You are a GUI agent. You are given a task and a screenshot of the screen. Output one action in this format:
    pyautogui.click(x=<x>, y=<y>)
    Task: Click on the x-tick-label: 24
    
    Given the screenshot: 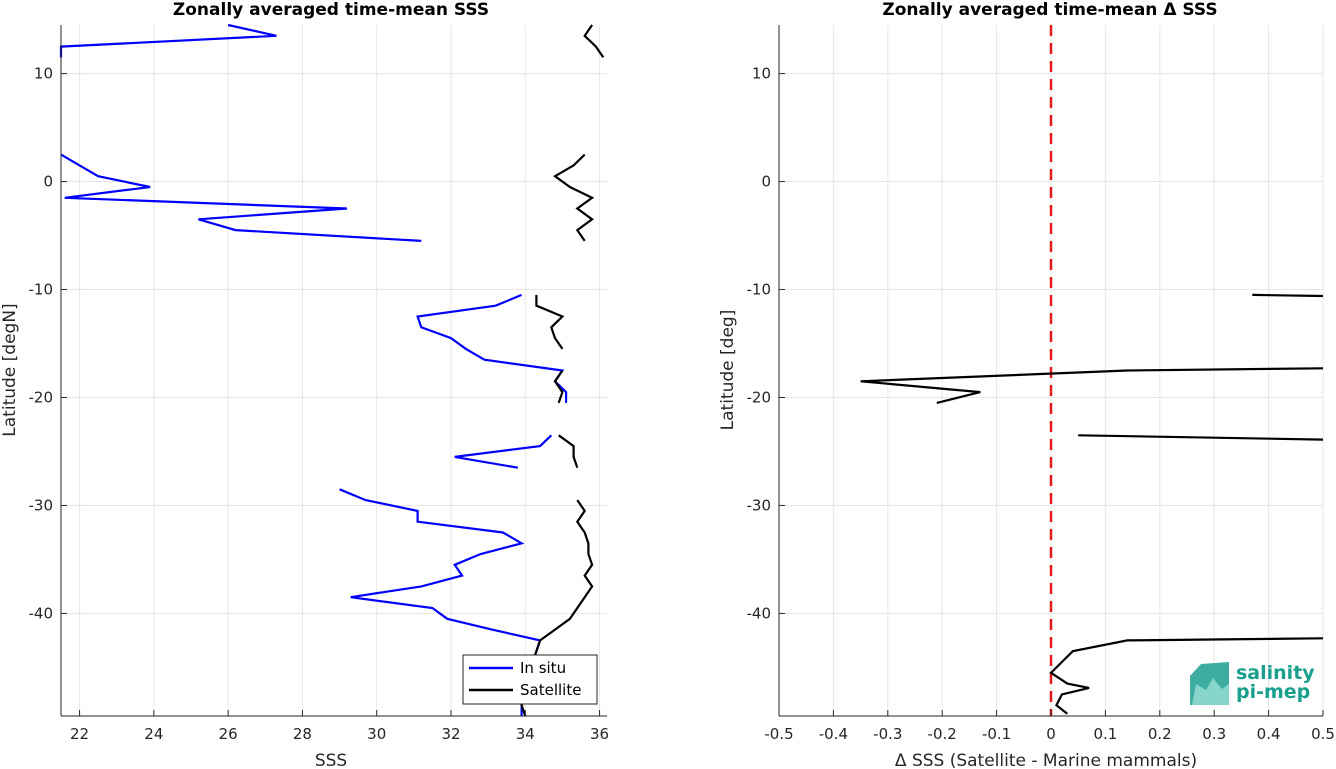 What is the action you would take?
    pyautogui.click(x=153, y=734)
    